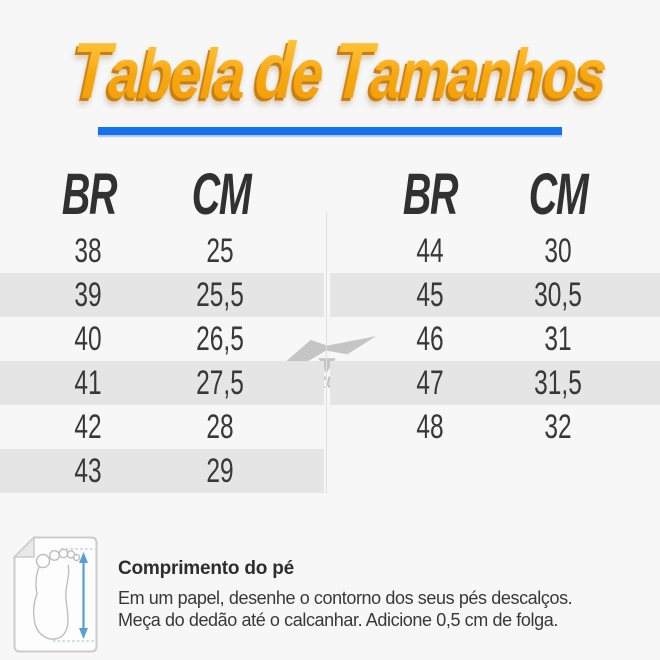 The image size is (660, 660). I want to click on table-row: 38 25, so click(162, 251).